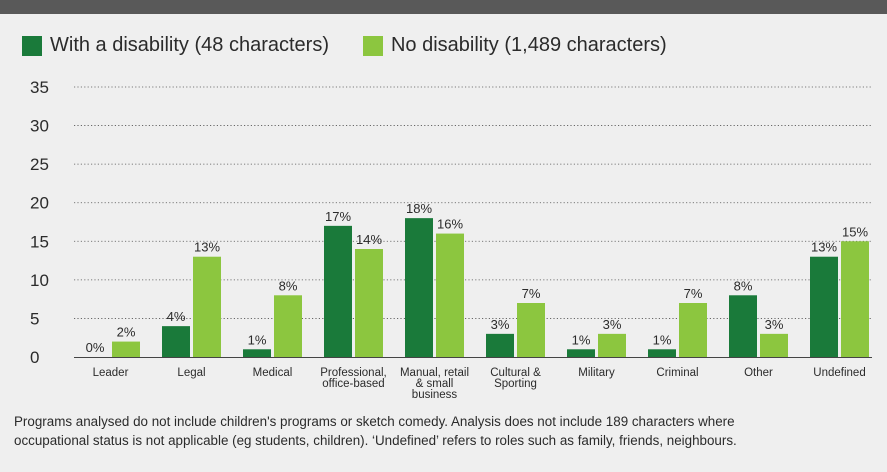 This screenshot has height=472, width=887. Describe the element at coordinates (95, 347) in the screenshot. I see `data-label-with-disability-0: 0%` at that location.